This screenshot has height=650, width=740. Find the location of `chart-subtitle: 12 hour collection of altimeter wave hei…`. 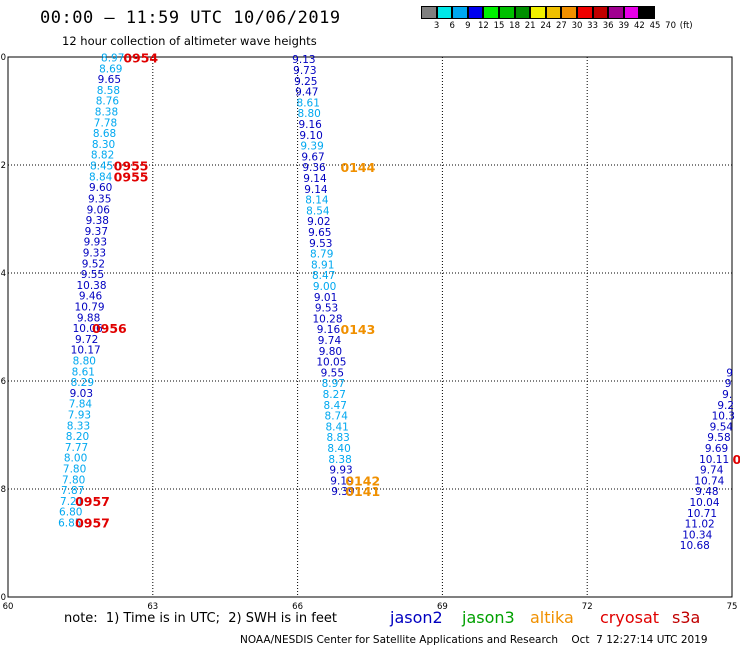

chart-subtitle: 12 hour collection of altimeter wave hei… is located at coordinates (189, 41).